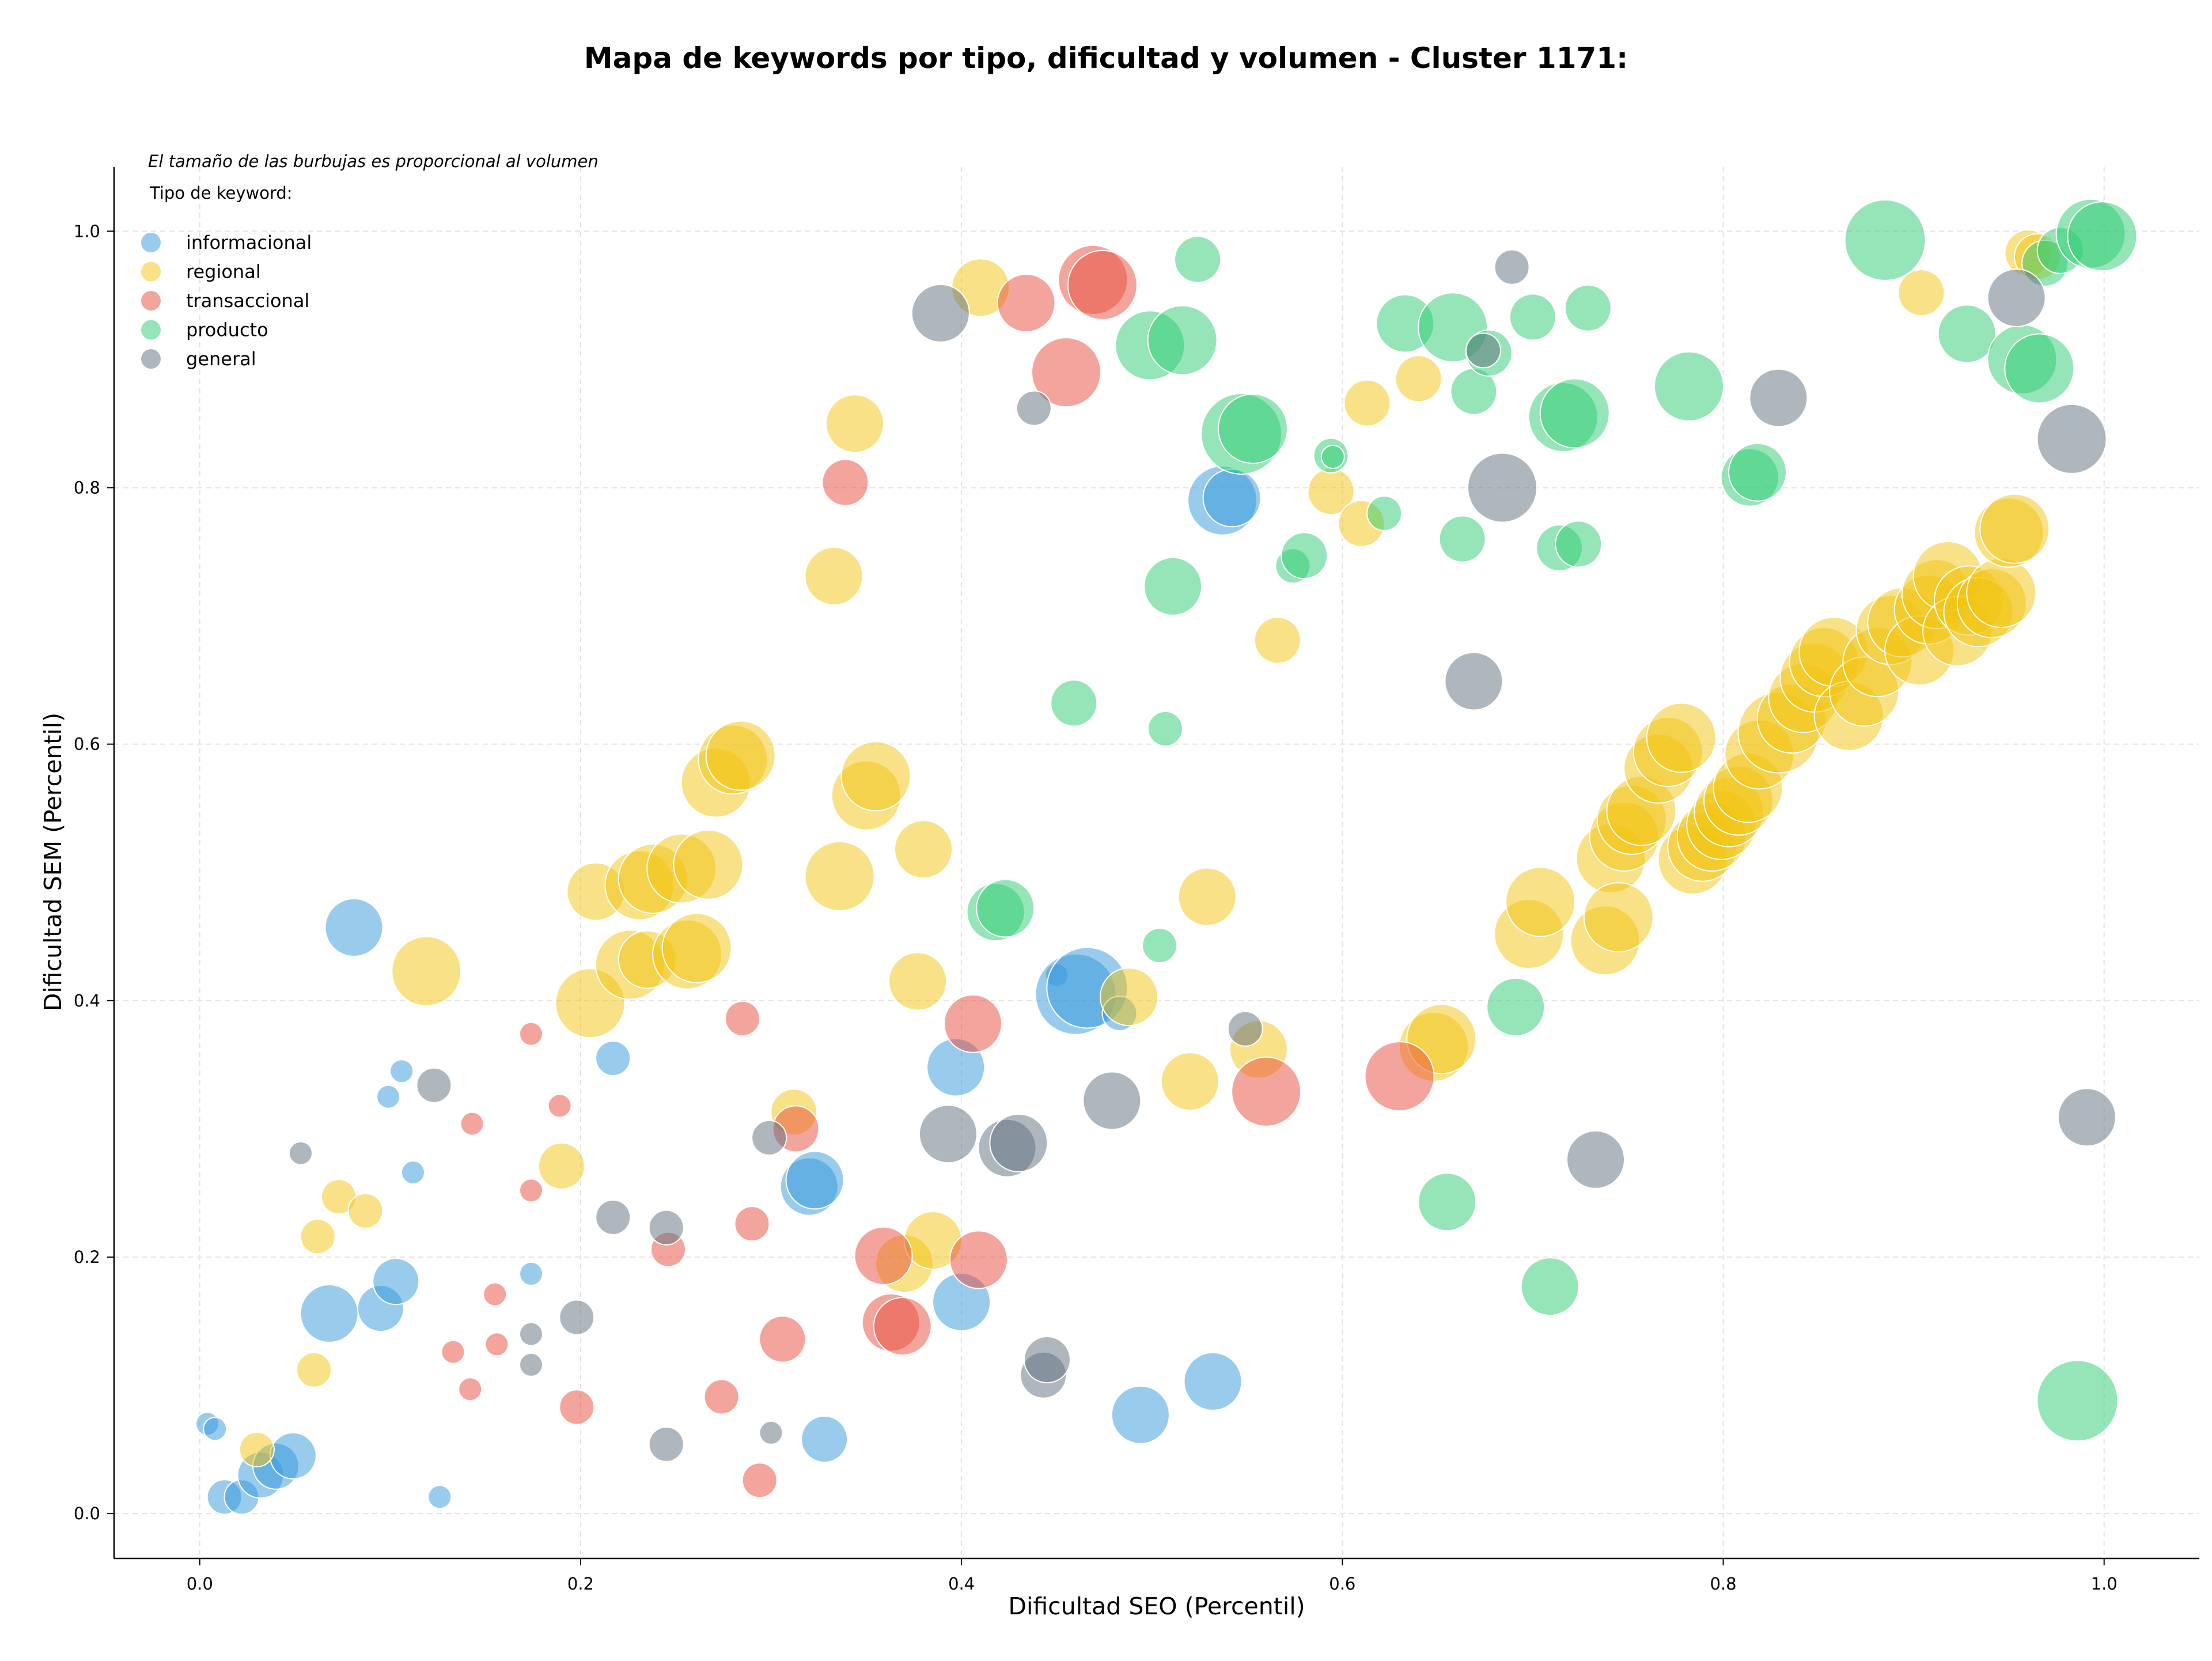 This screenshot has width=2212, height=1661. What do you see at coordinates (1723, 1584) in the screenshot?
I see `x-tick-label: 0.8` at bounding box center [1723, 1584].